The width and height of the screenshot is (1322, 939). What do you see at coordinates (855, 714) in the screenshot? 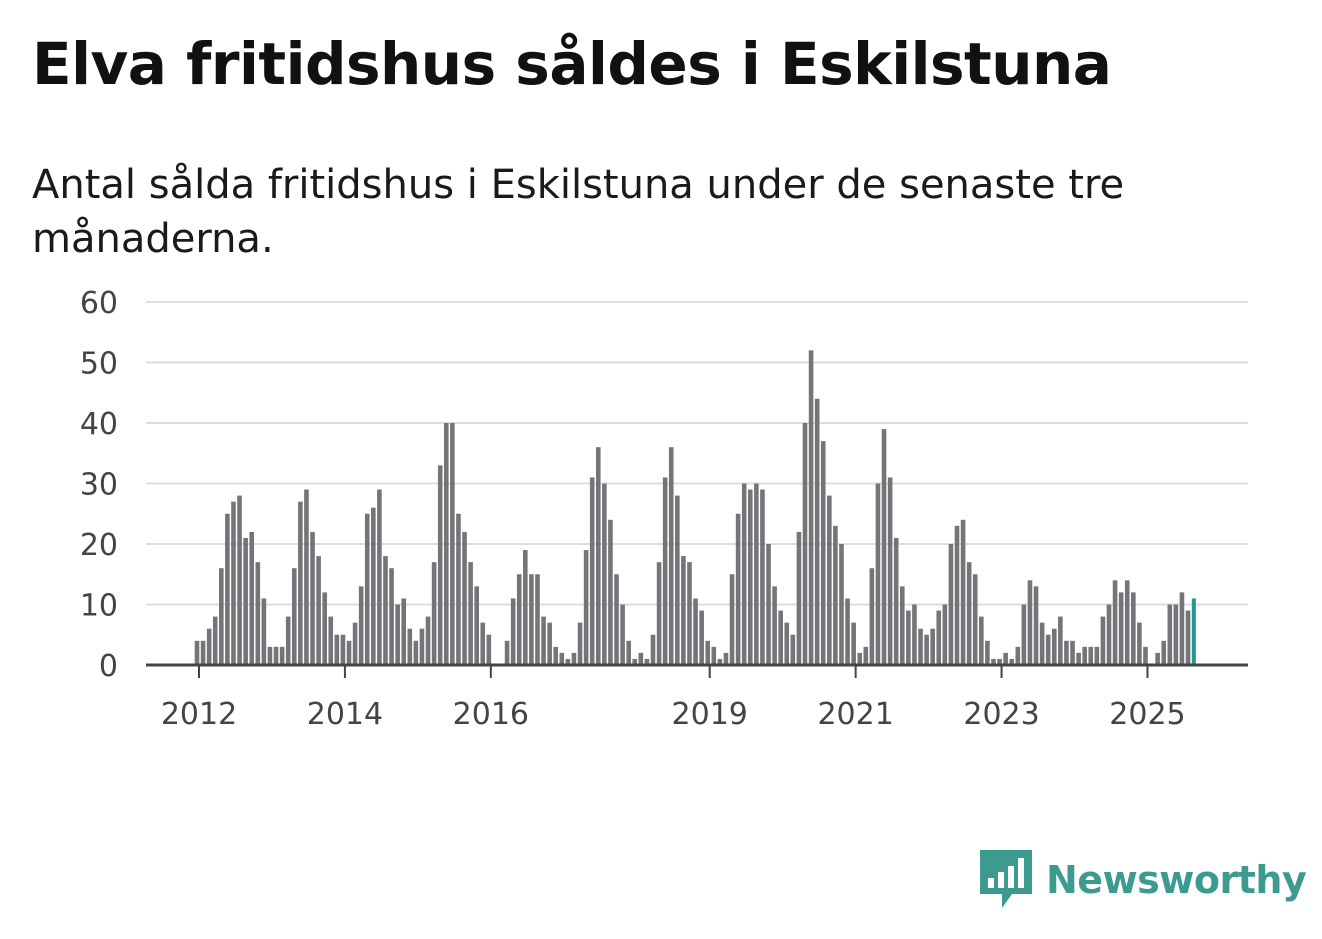
I see `x-tick-label: 2021` at bounding box center [855, 714].